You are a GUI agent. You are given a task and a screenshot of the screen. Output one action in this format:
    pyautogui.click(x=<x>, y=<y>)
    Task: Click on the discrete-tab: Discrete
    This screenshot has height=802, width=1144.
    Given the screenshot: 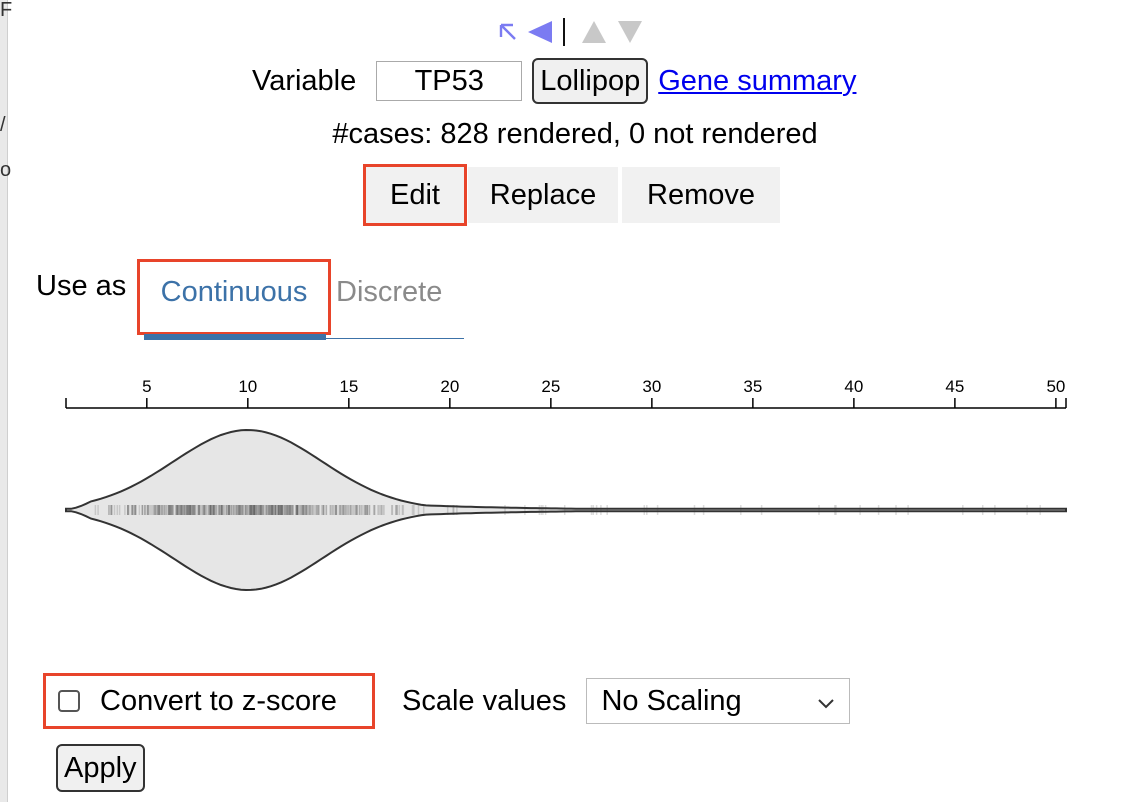 What is the action you would take?
    pyautogui.click(x=389, y=292)
    